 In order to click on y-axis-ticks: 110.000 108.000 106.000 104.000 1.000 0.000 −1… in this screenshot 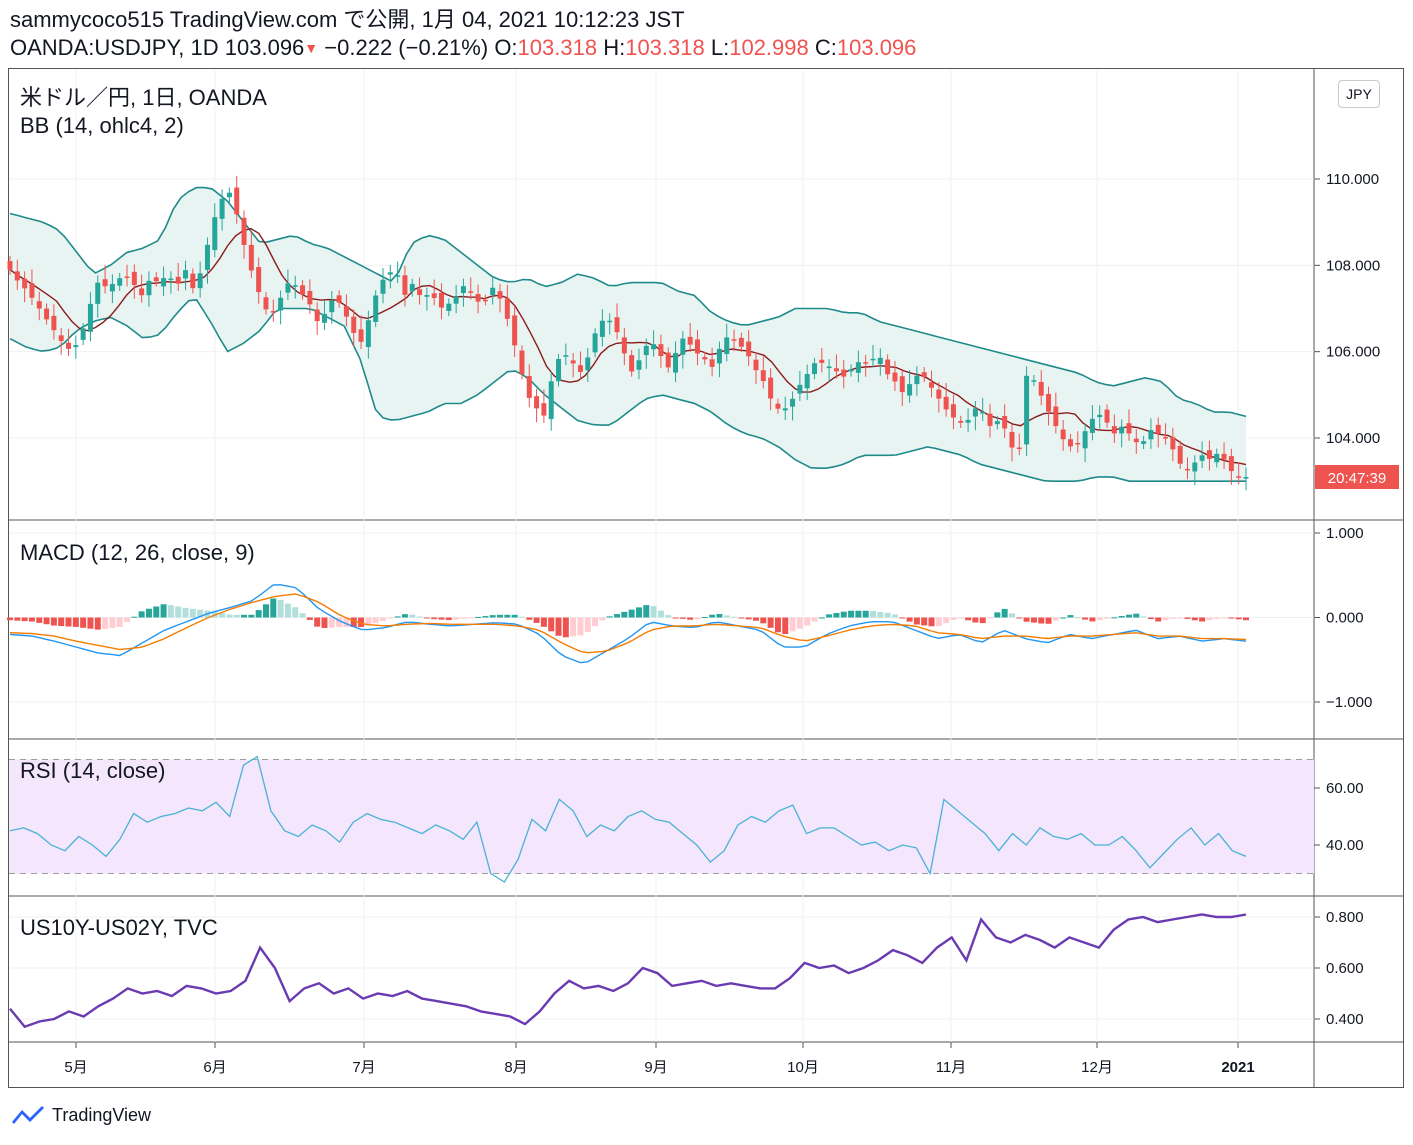, I will do `click(1347, 599)`.